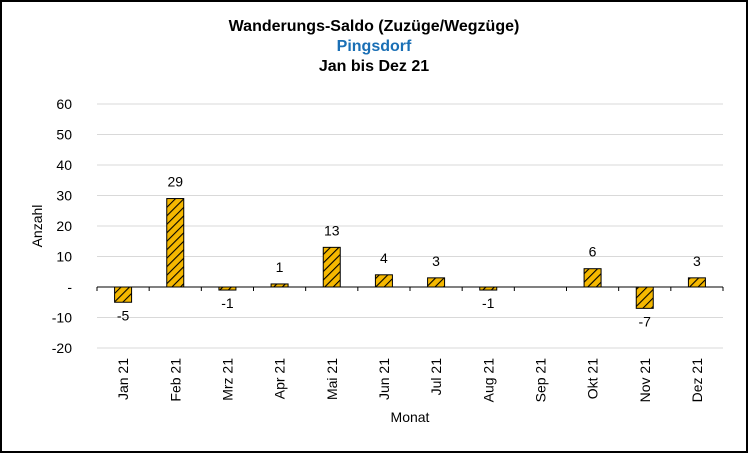  What do you see at coordinates (175, 182) in the screenshot?
I see `data-label: 29` at bounding box center [175, 182].